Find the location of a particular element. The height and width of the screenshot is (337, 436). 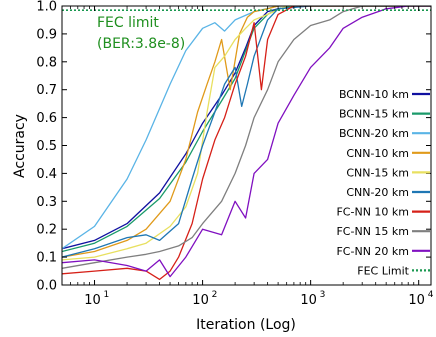

legend-label-9: FEC Limit is located at coordinates (383, 270).